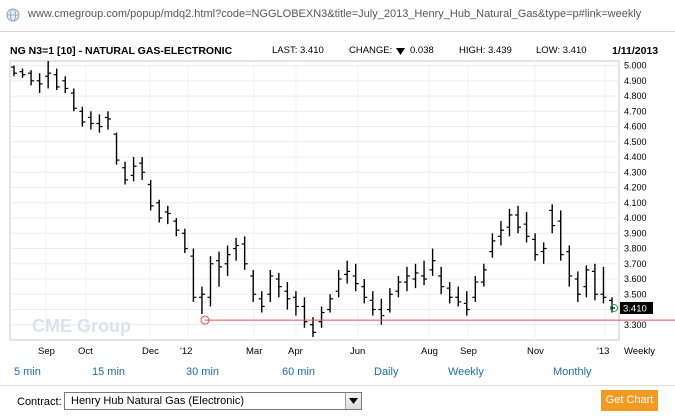 The width and height of the screenshot is (675, 416). What do you see at coordinates (298, 50) in the screenshot?
I see `last-price: LAST: 3.410` at bounding box center [298, 50].